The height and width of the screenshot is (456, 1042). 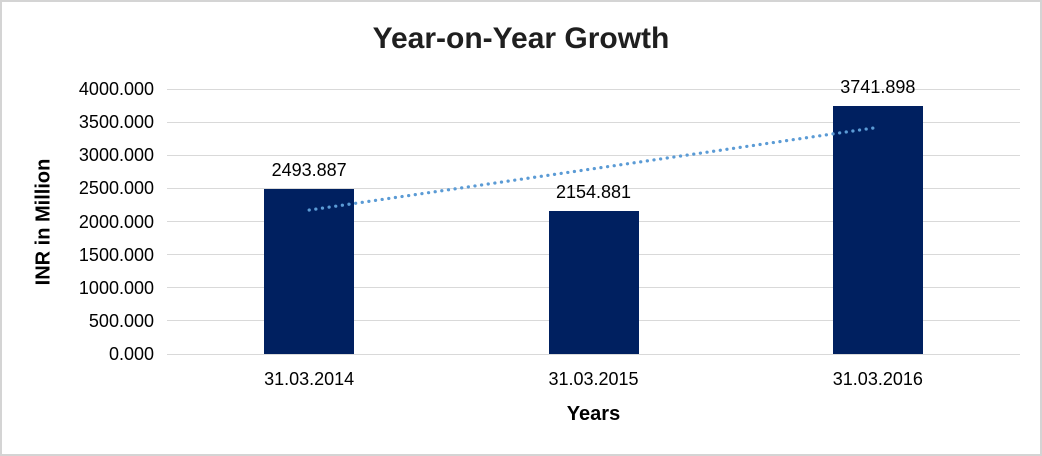 I want to click on bar-value-label: 3741.898, so click(x=878, y=87).